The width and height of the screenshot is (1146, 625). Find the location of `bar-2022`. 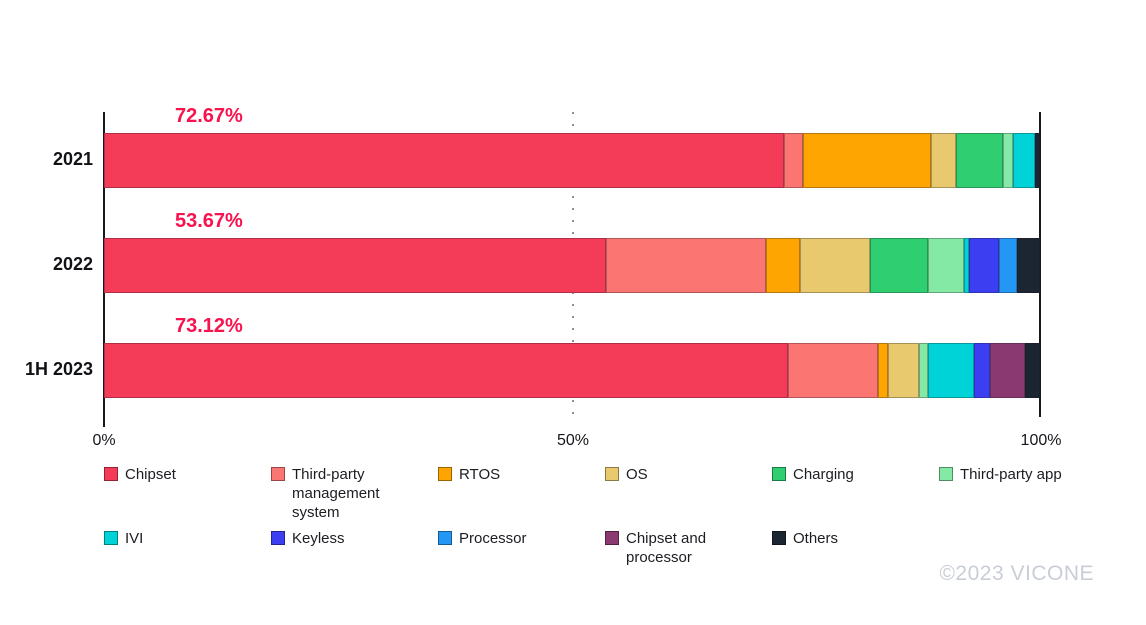

bar-2022 is located at coordinates (572, 265).